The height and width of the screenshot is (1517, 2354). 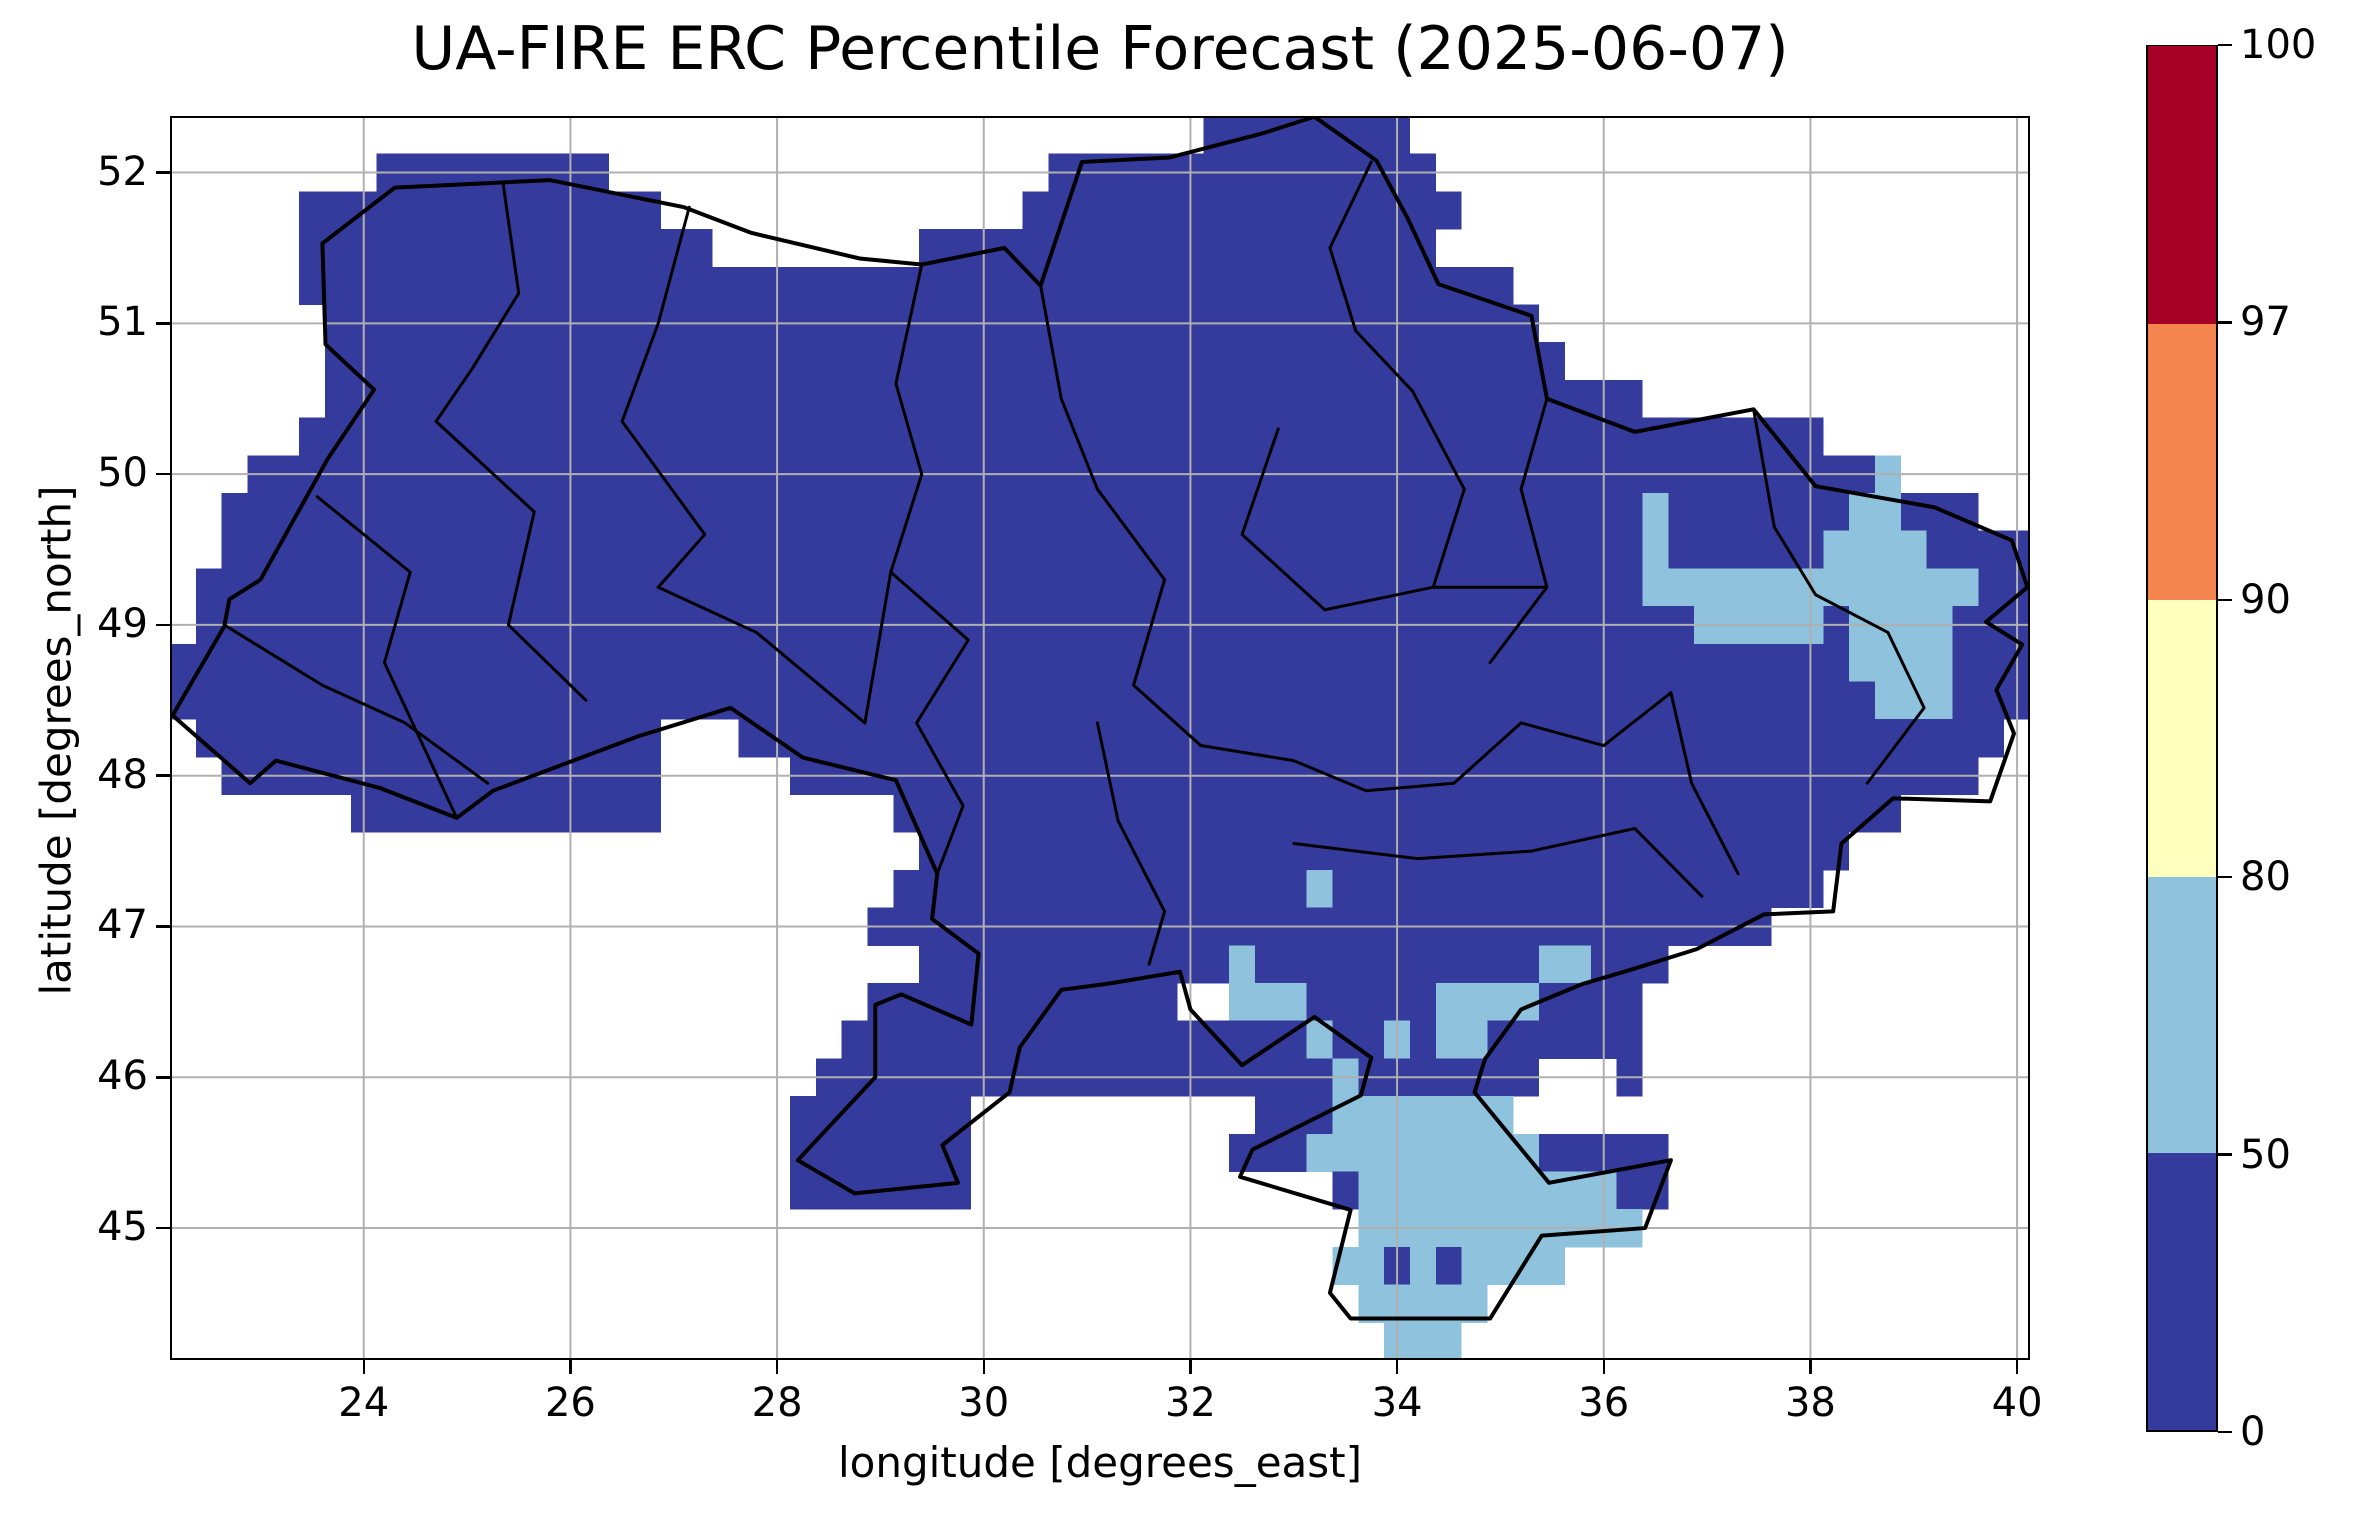 What do you see at coordinates (1190, 1403) in the screenshot?
I see `x-tick-label: 32` at bounding box center [1190, 1403].